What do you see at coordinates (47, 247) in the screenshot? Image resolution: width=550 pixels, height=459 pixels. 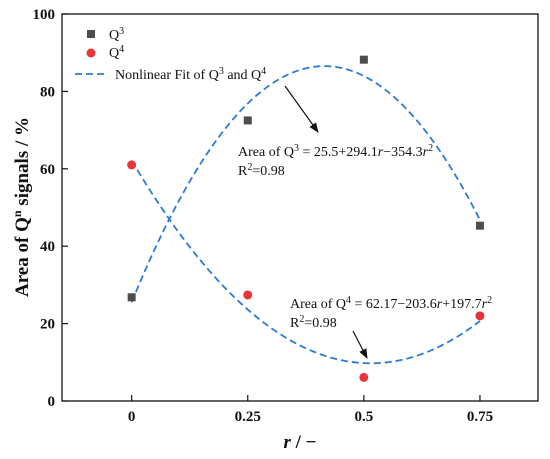 I see `y-tick-label: 40` at bounding box center [47, 247].